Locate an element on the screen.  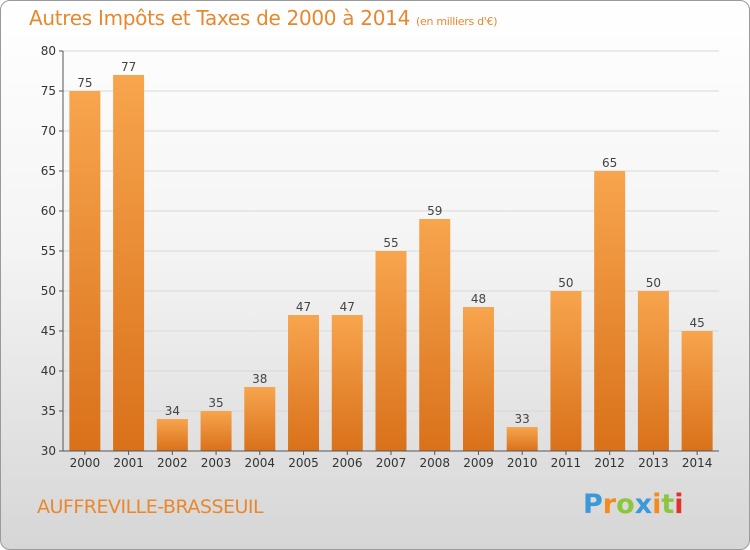
y-tick-label: 45 is located at coordinates (48, 331).